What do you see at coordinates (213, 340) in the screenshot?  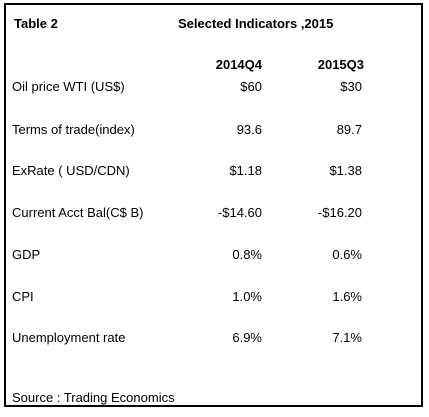 I see `table-row: Unemployment rate 6.9% 7.1%` at bounding box center [213, 340].